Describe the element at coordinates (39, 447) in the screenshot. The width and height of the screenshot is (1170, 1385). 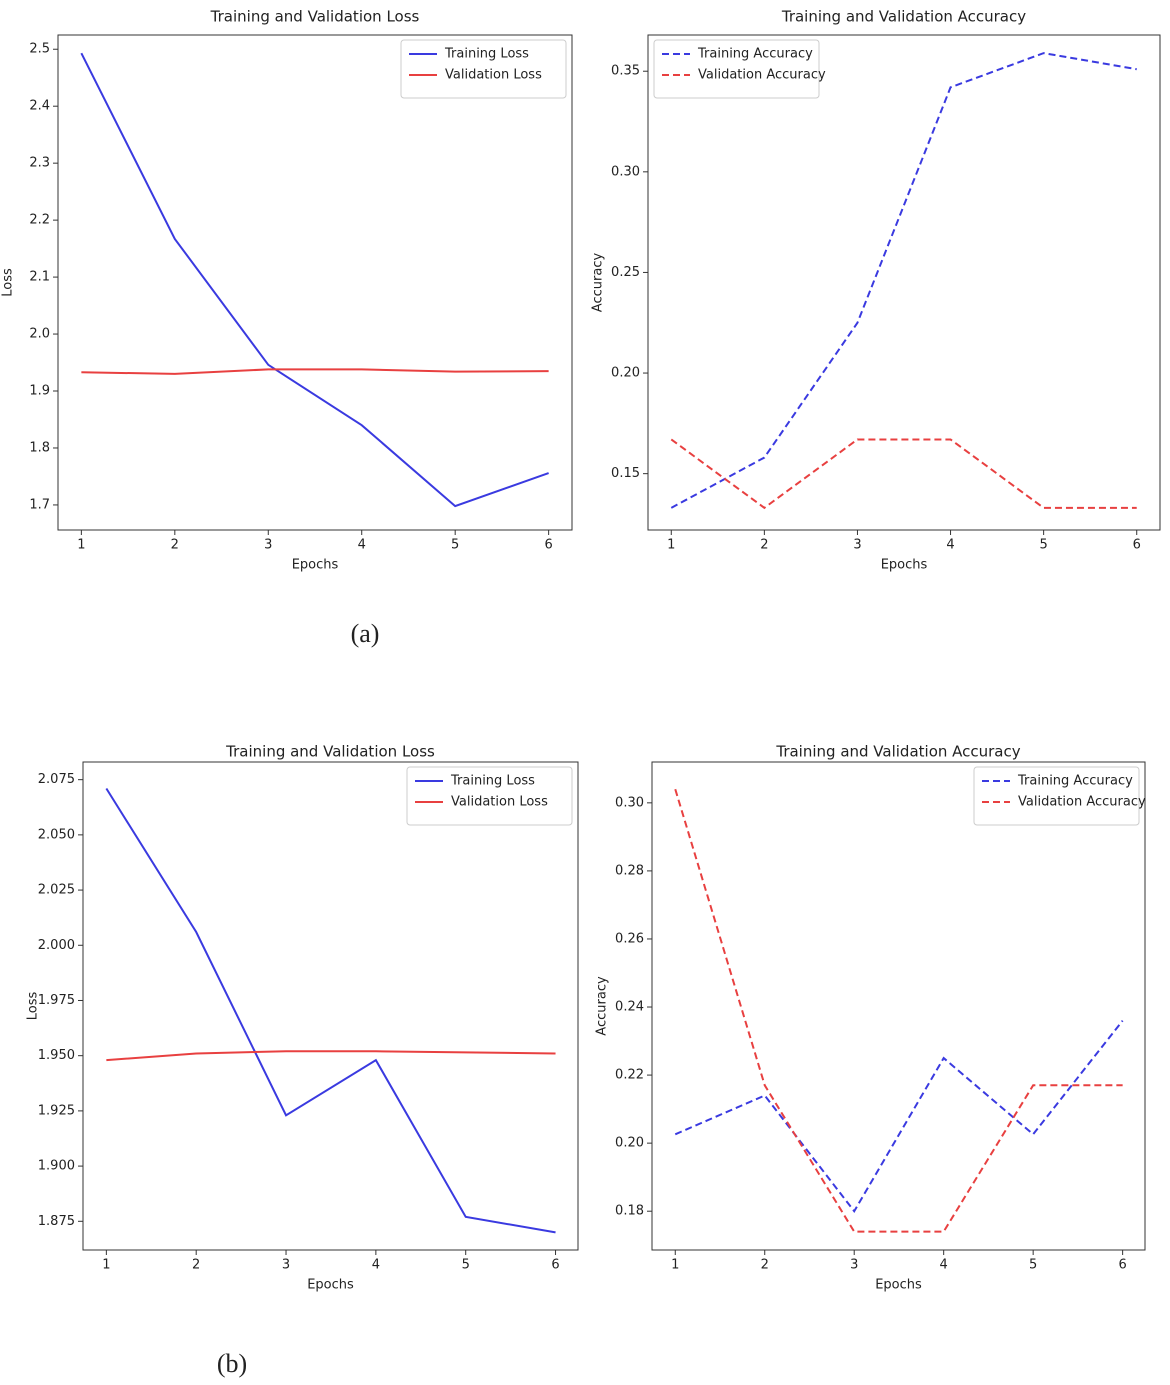
I see `y-tick-label: 1.8` at that location.